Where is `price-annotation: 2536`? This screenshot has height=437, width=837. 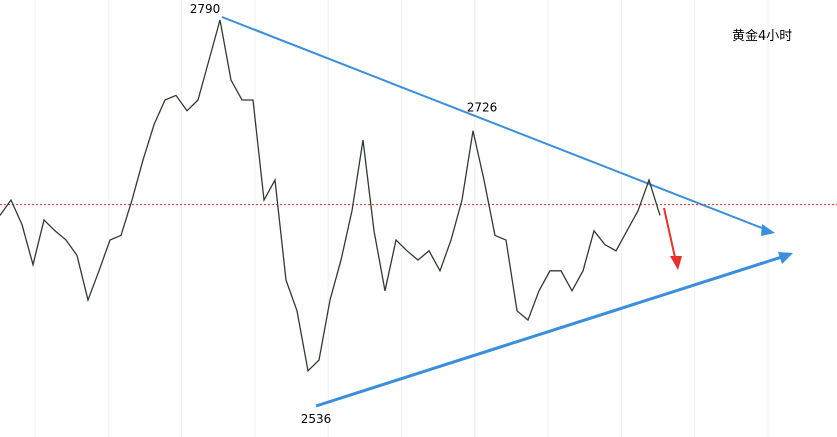
price-annotation: 2536 is located at coordinates (316, 419).